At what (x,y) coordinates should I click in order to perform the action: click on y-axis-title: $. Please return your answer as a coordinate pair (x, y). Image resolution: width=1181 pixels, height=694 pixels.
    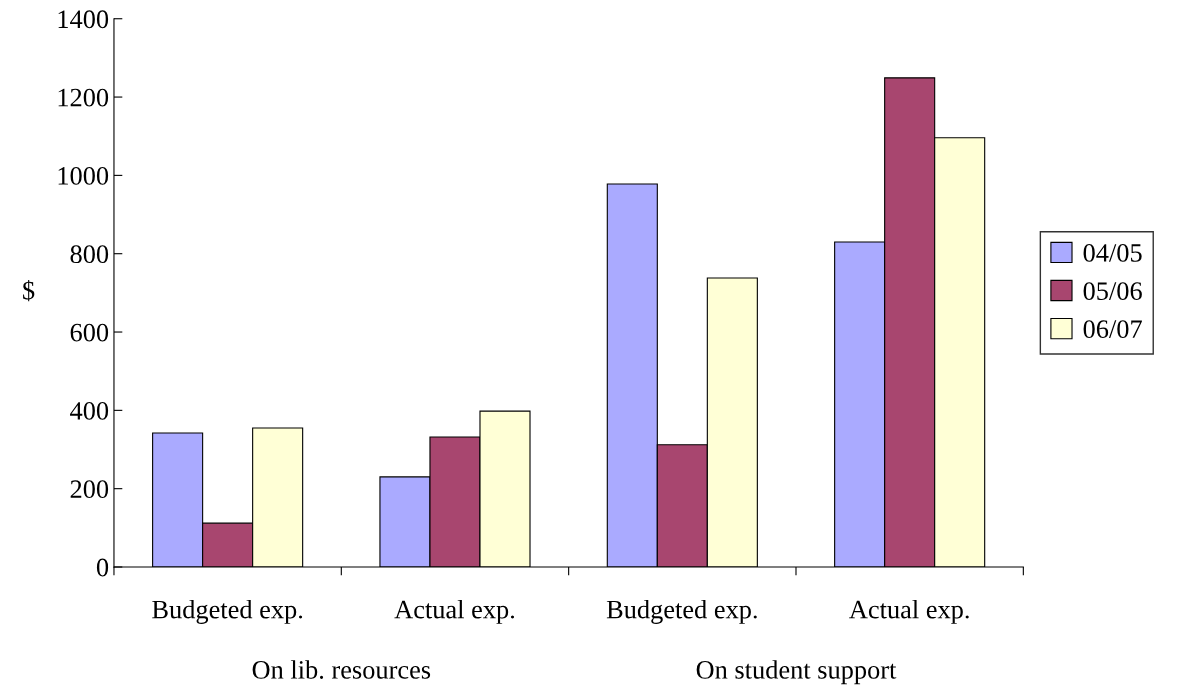
    Looking at the image, I should click on (29, 291).